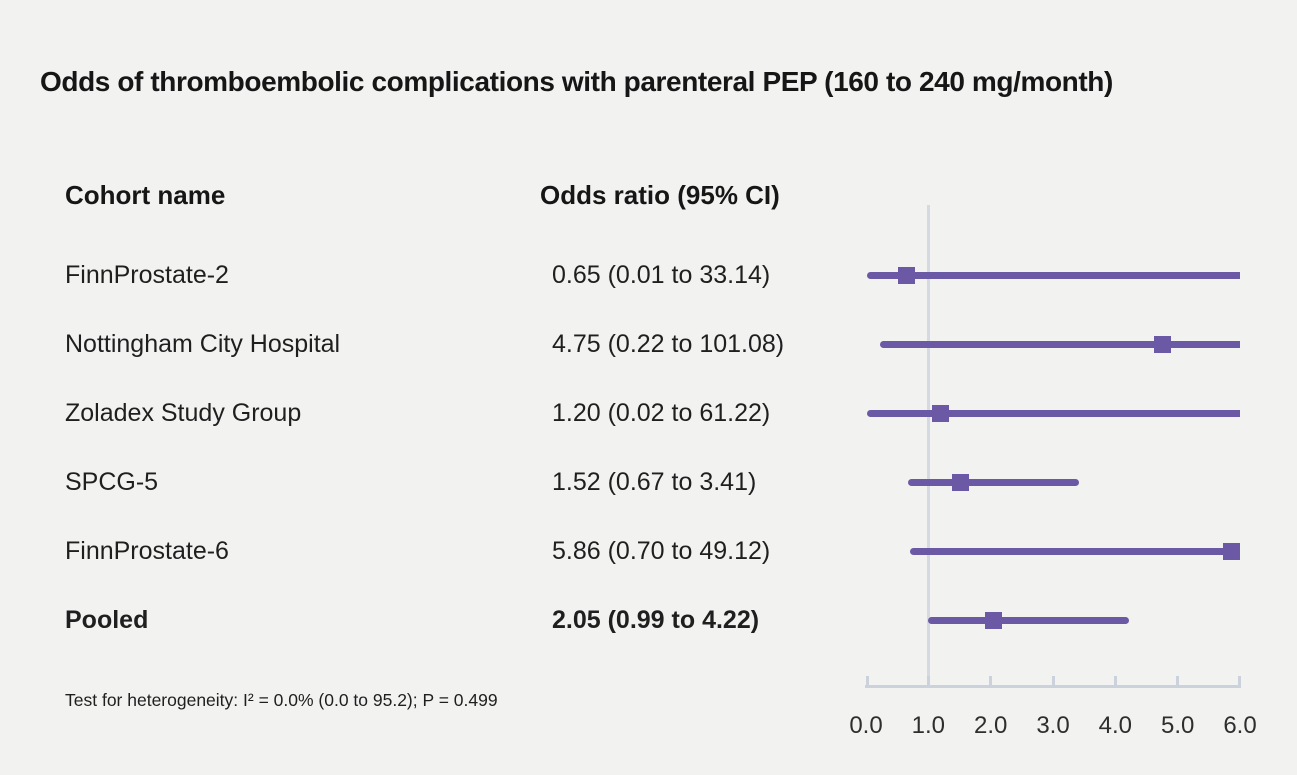  What do you see at coordinates (866, 725) in the screenshot?
I see `x-axis-tick-label: 0.0` at bounding box center [866, 725].